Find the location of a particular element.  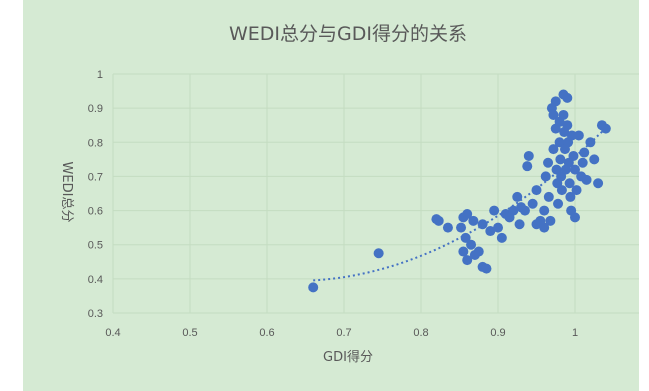

x-tick-label: 0.7 is located at coordinates (343, 333).